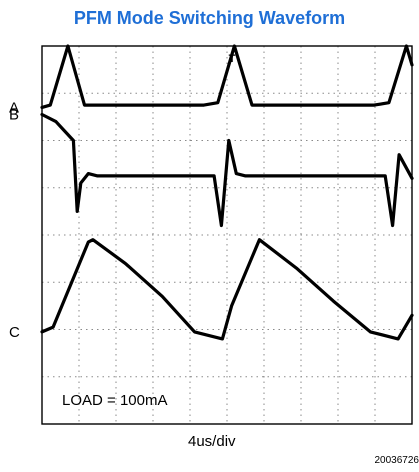 The height and width of the screenshot is (472, 419). Describe the element at coordinates (14, 107) in the screenshot. I see `channel-label-a: A` at that location.